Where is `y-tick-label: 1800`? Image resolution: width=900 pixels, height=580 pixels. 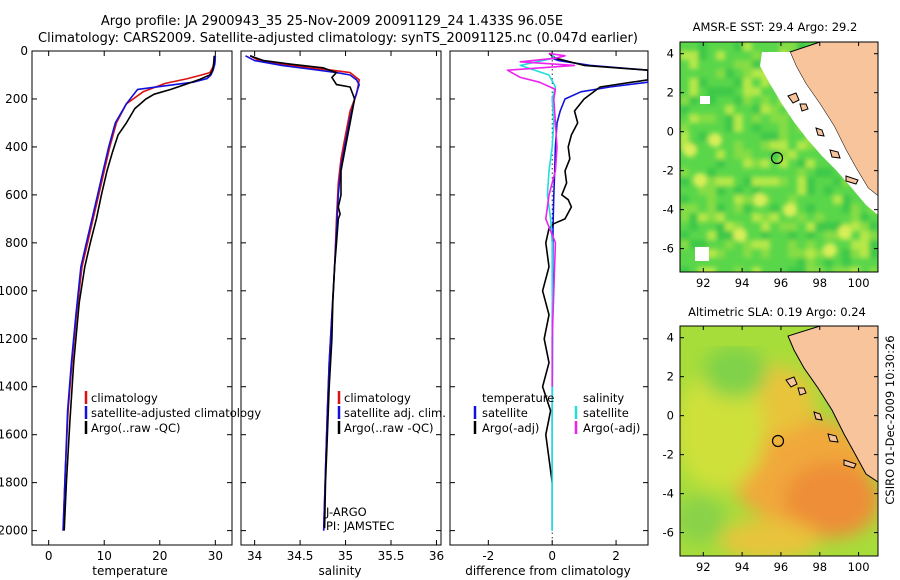 y-tick-label: 1800 is located at coordinates (14, 483).